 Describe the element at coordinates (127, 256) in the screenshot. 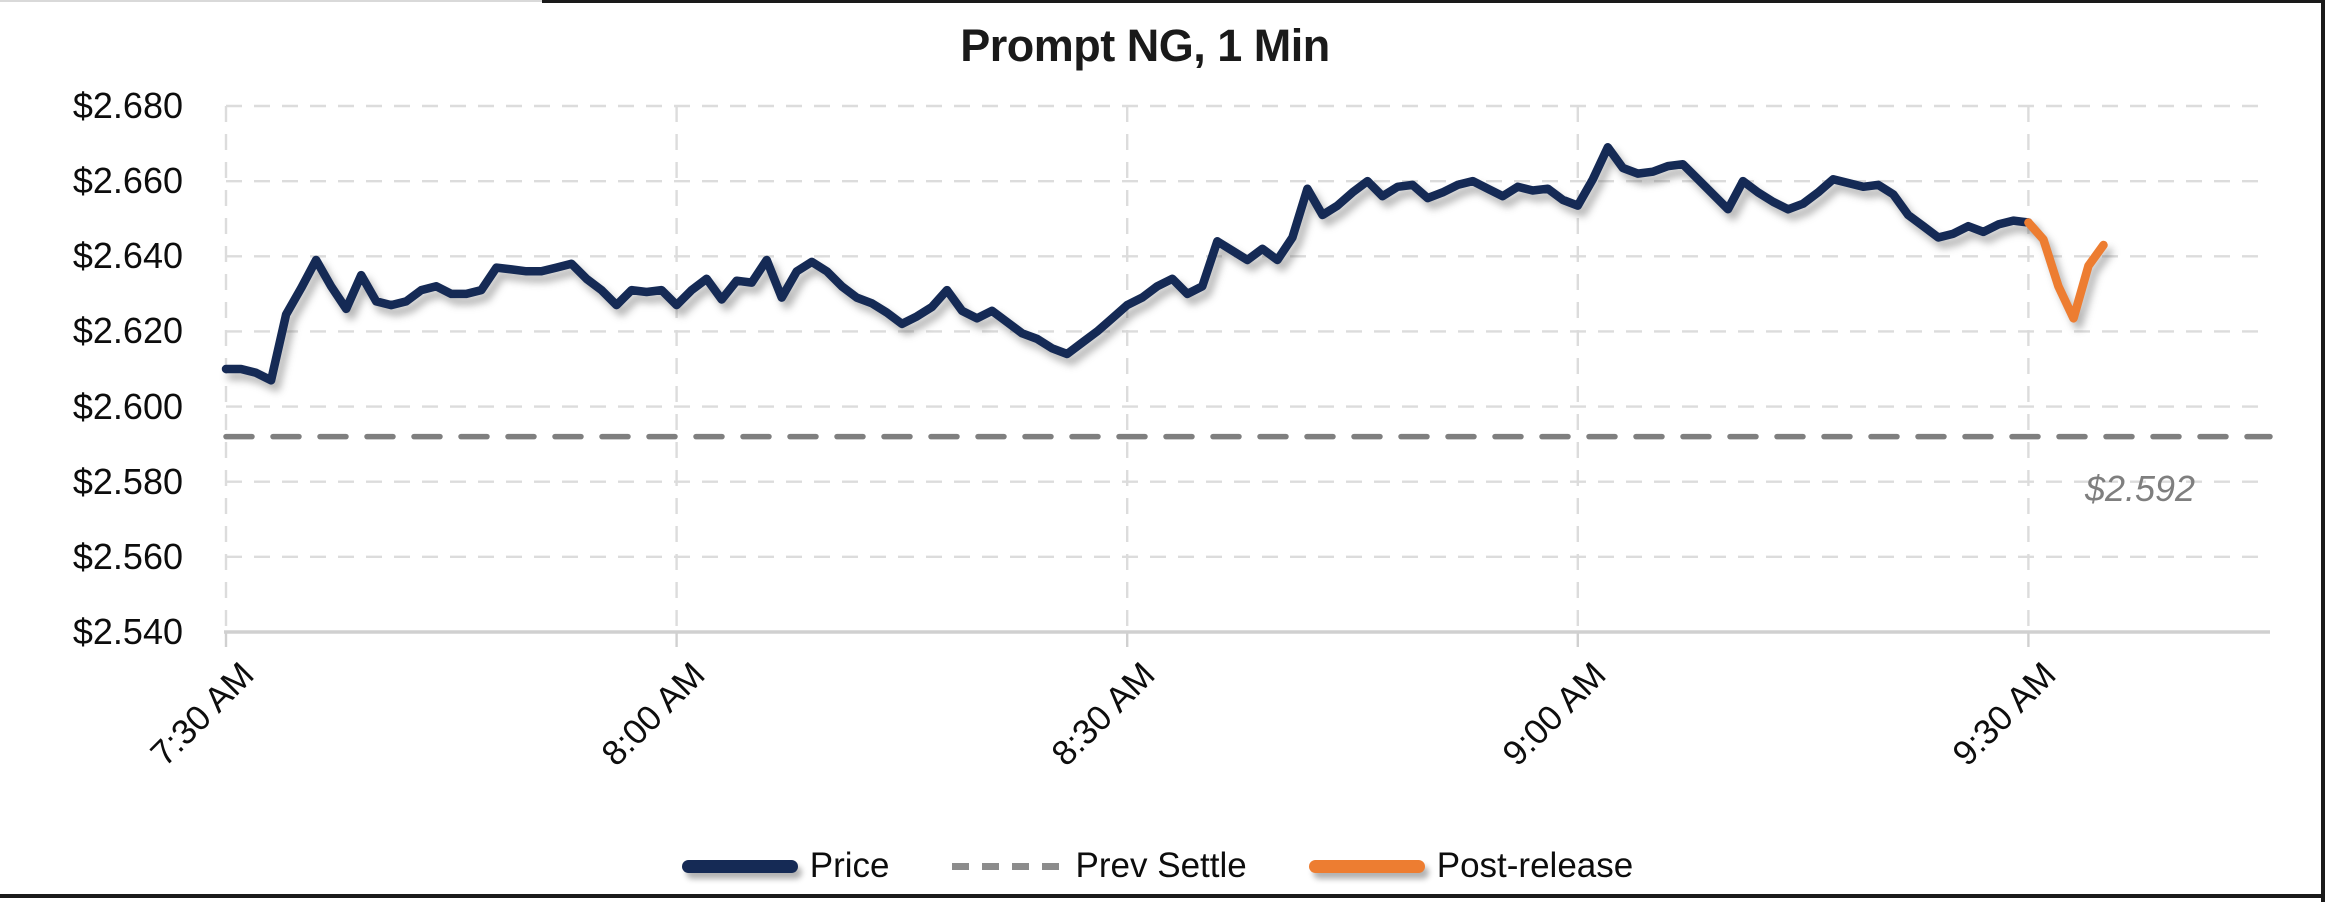

I see `y-axis-label: $2.640` at that location.